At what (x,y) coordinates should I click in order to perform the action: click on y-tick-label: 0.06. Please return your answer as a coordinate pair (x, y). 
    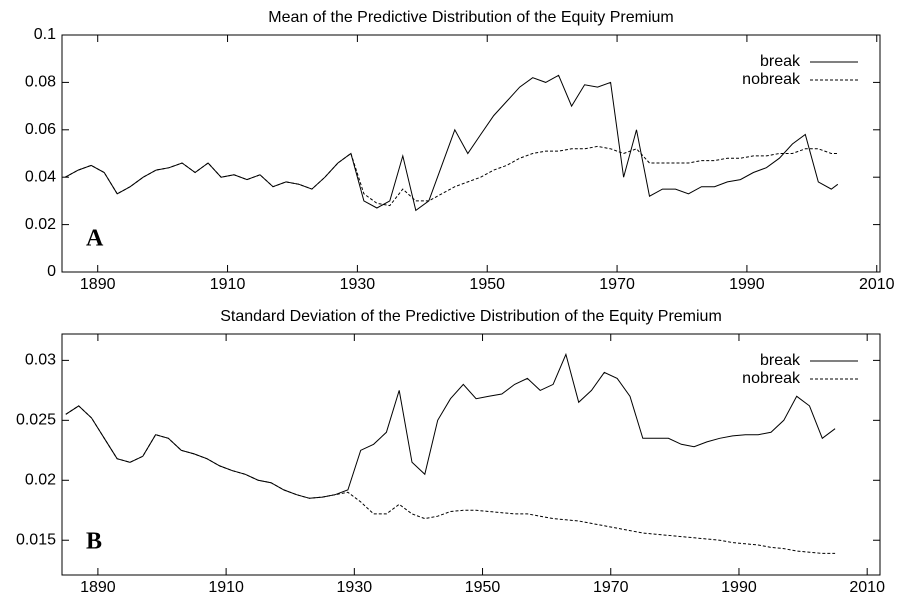
    Looking at the image, I should click on (40, 129).